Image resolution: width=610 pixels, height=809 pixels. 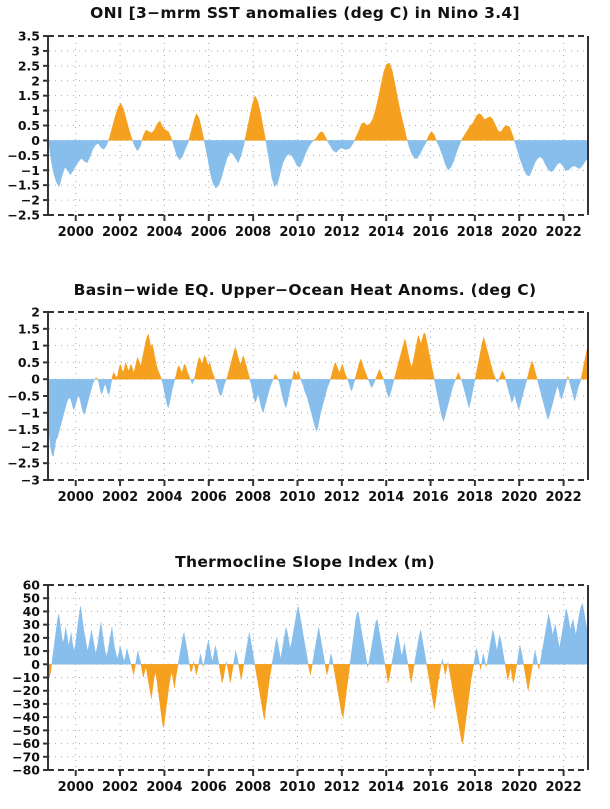 What do you see at coordinates (32, 598) in the screenshot?
I see `y-tick-label: 50` at bounding box center [32, 598].